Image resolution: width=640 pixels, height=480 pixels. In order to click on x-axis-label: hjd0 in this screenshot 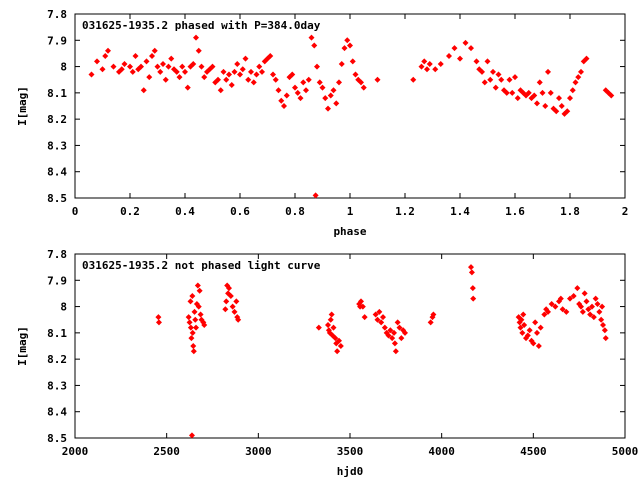, I will do `click(350, 471)`.